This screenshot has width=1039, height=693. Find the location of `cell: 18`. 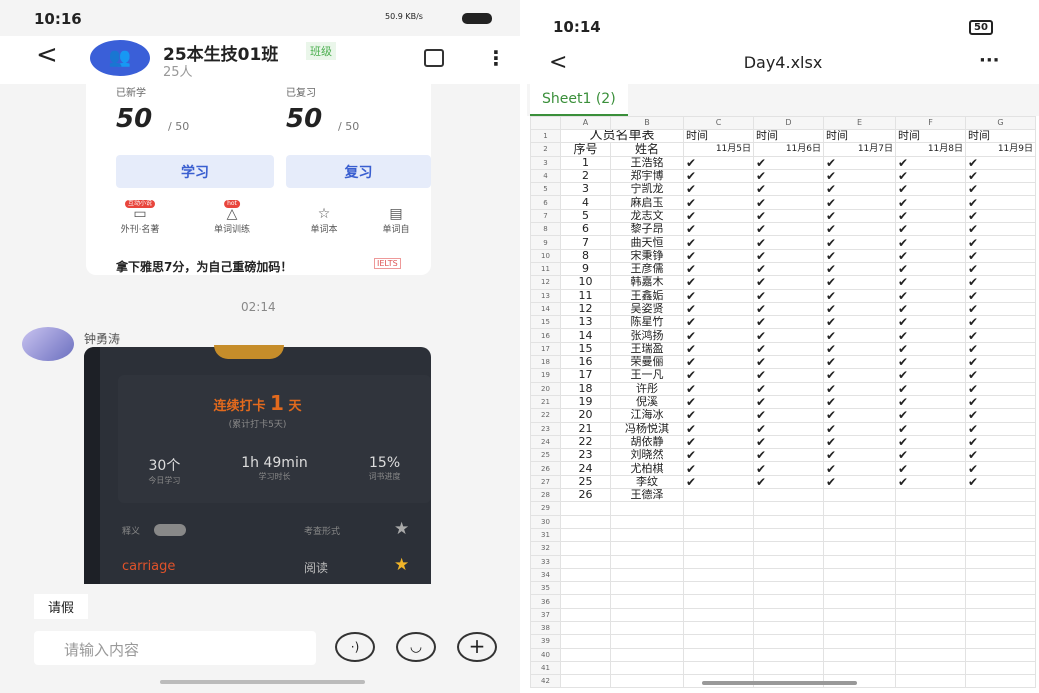

cell: 18 is located at coordinates (585, 388).